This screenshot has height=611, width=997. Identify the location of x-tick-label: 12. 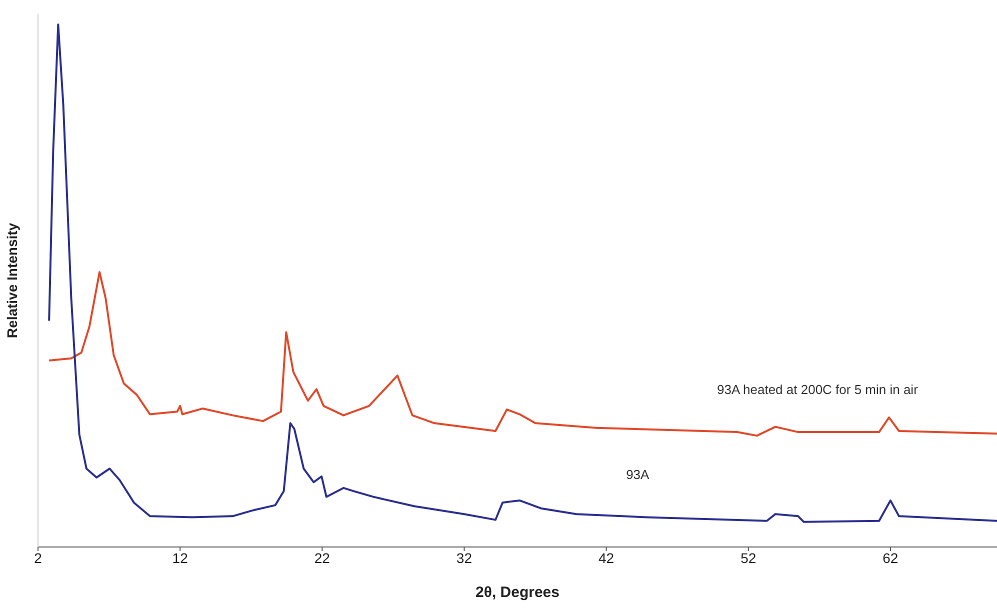
(180, 558).